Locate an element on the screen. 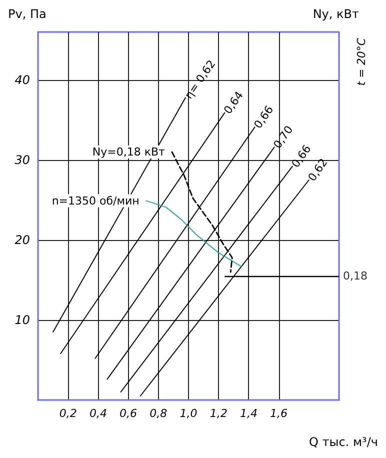 The image size is (386, 458). annotation: 0,18 is located at coordinates (355, 276).